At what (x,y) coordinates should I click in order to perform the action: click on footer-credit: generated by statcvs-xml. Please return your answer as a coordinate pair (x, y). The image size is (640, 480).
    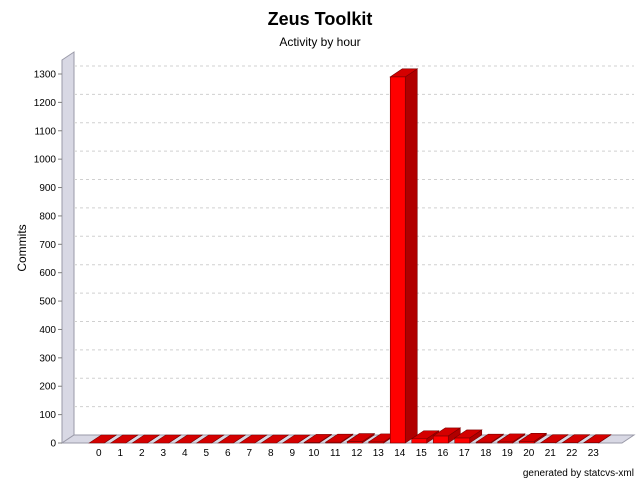
    Looking at the image, I should click on (578, 473).